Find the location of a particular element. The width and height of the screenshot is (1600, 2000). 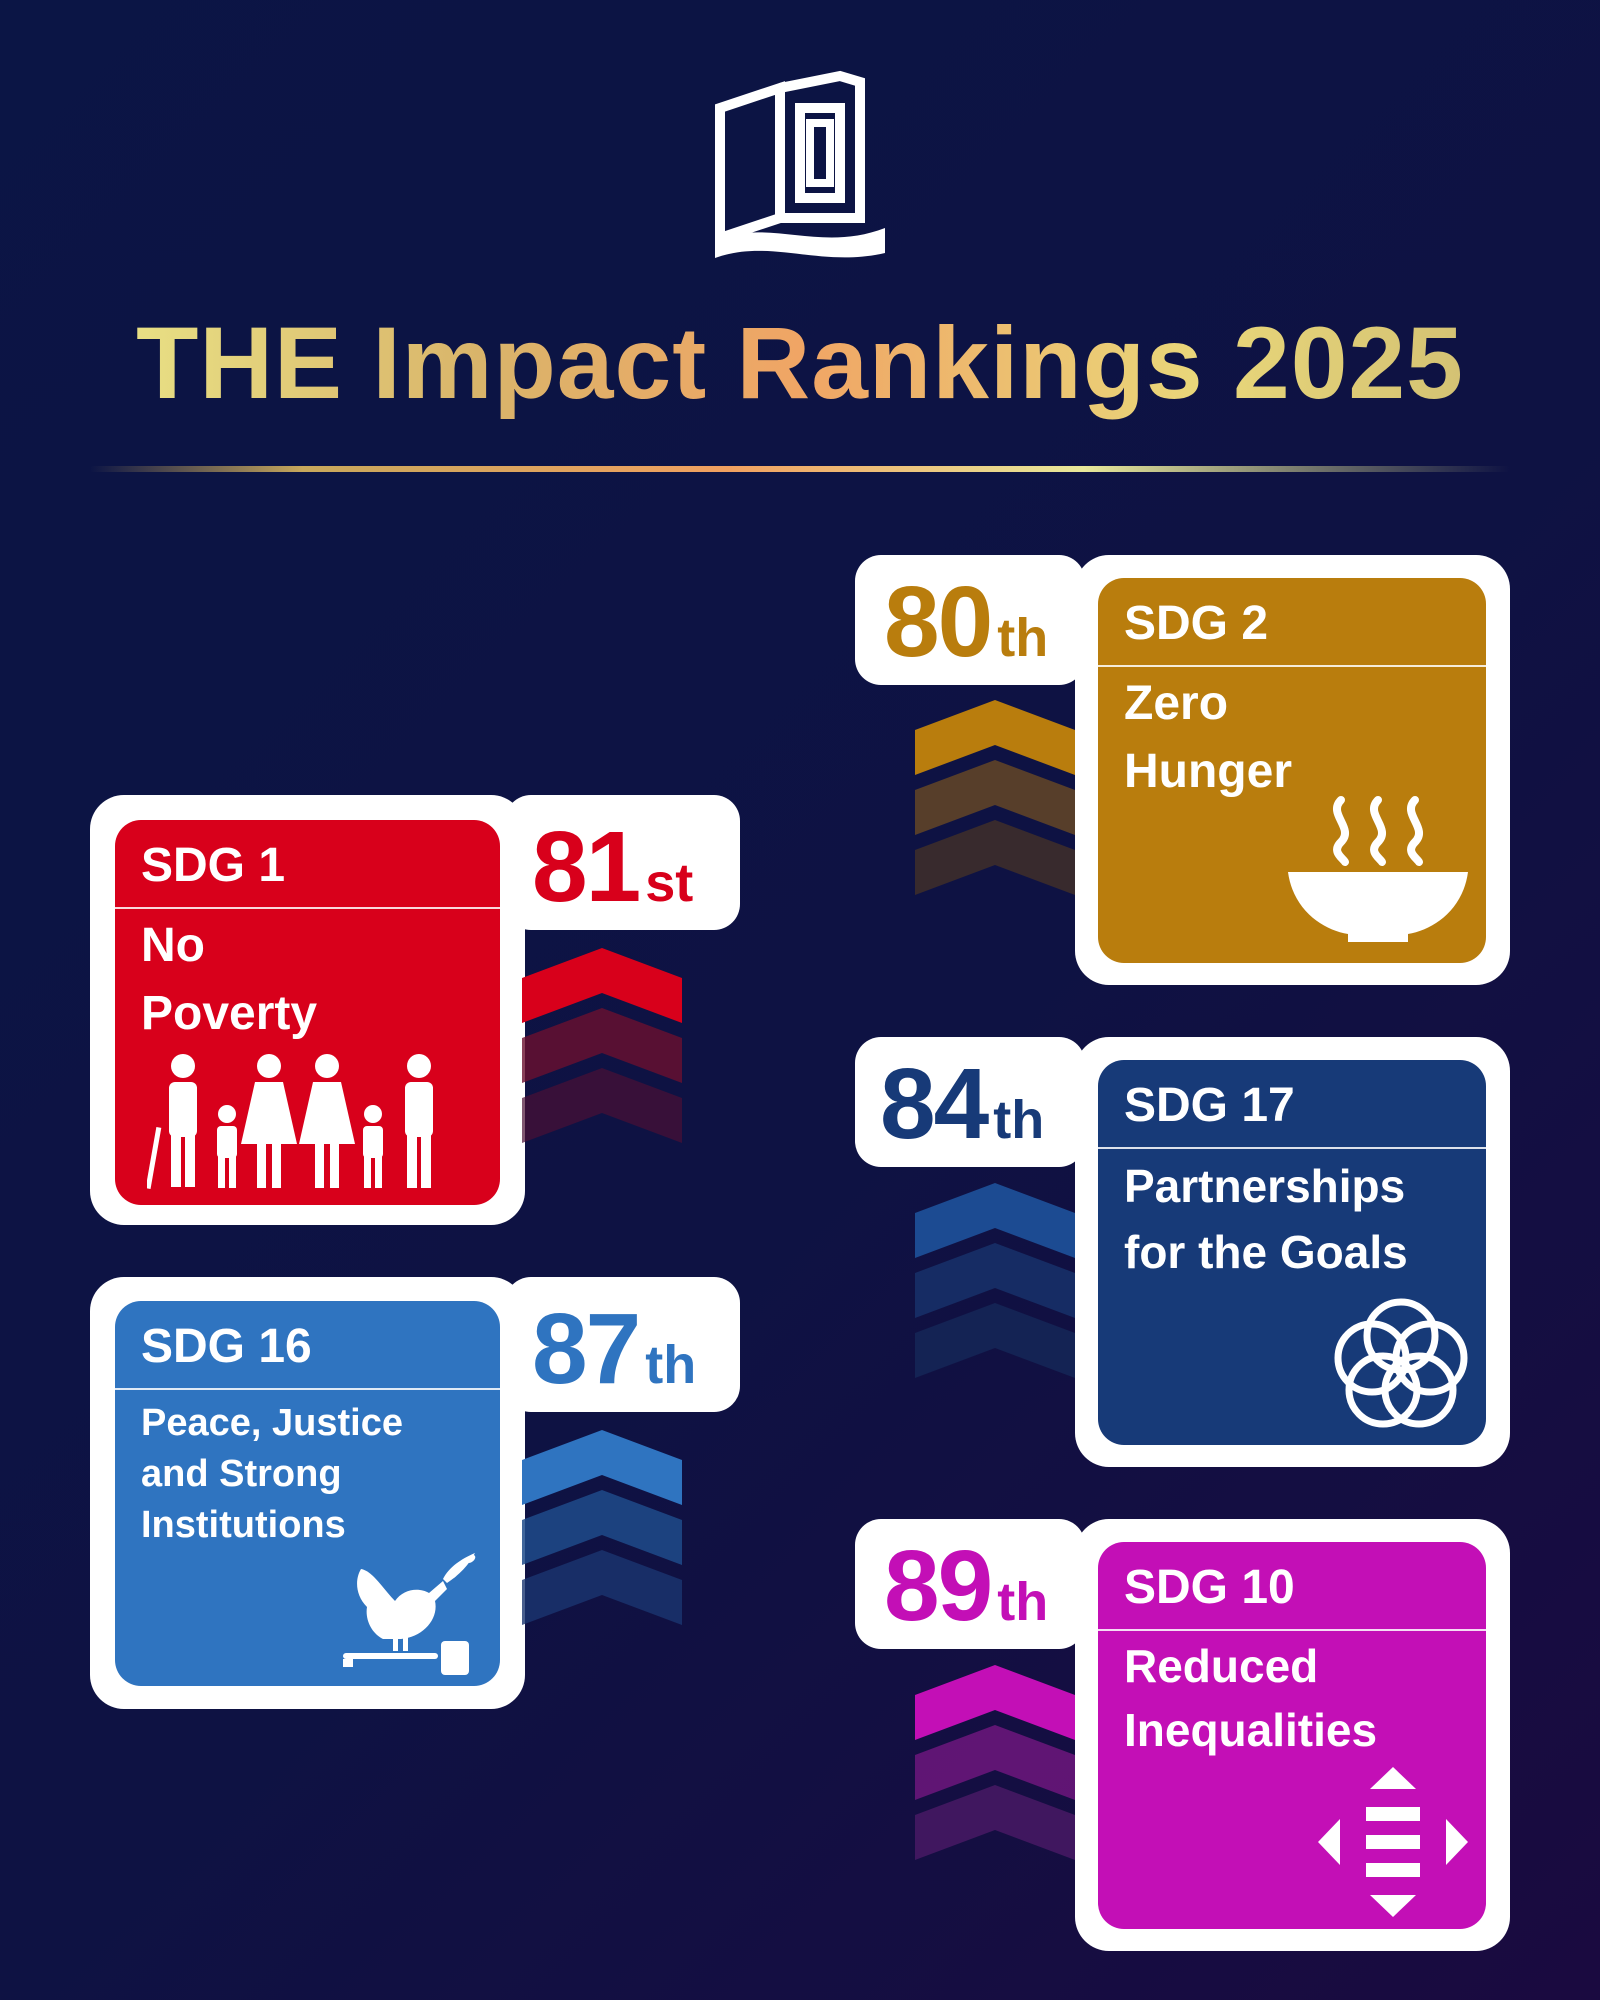

equality-arrows-icon is located at coordinates (1393, 1842).